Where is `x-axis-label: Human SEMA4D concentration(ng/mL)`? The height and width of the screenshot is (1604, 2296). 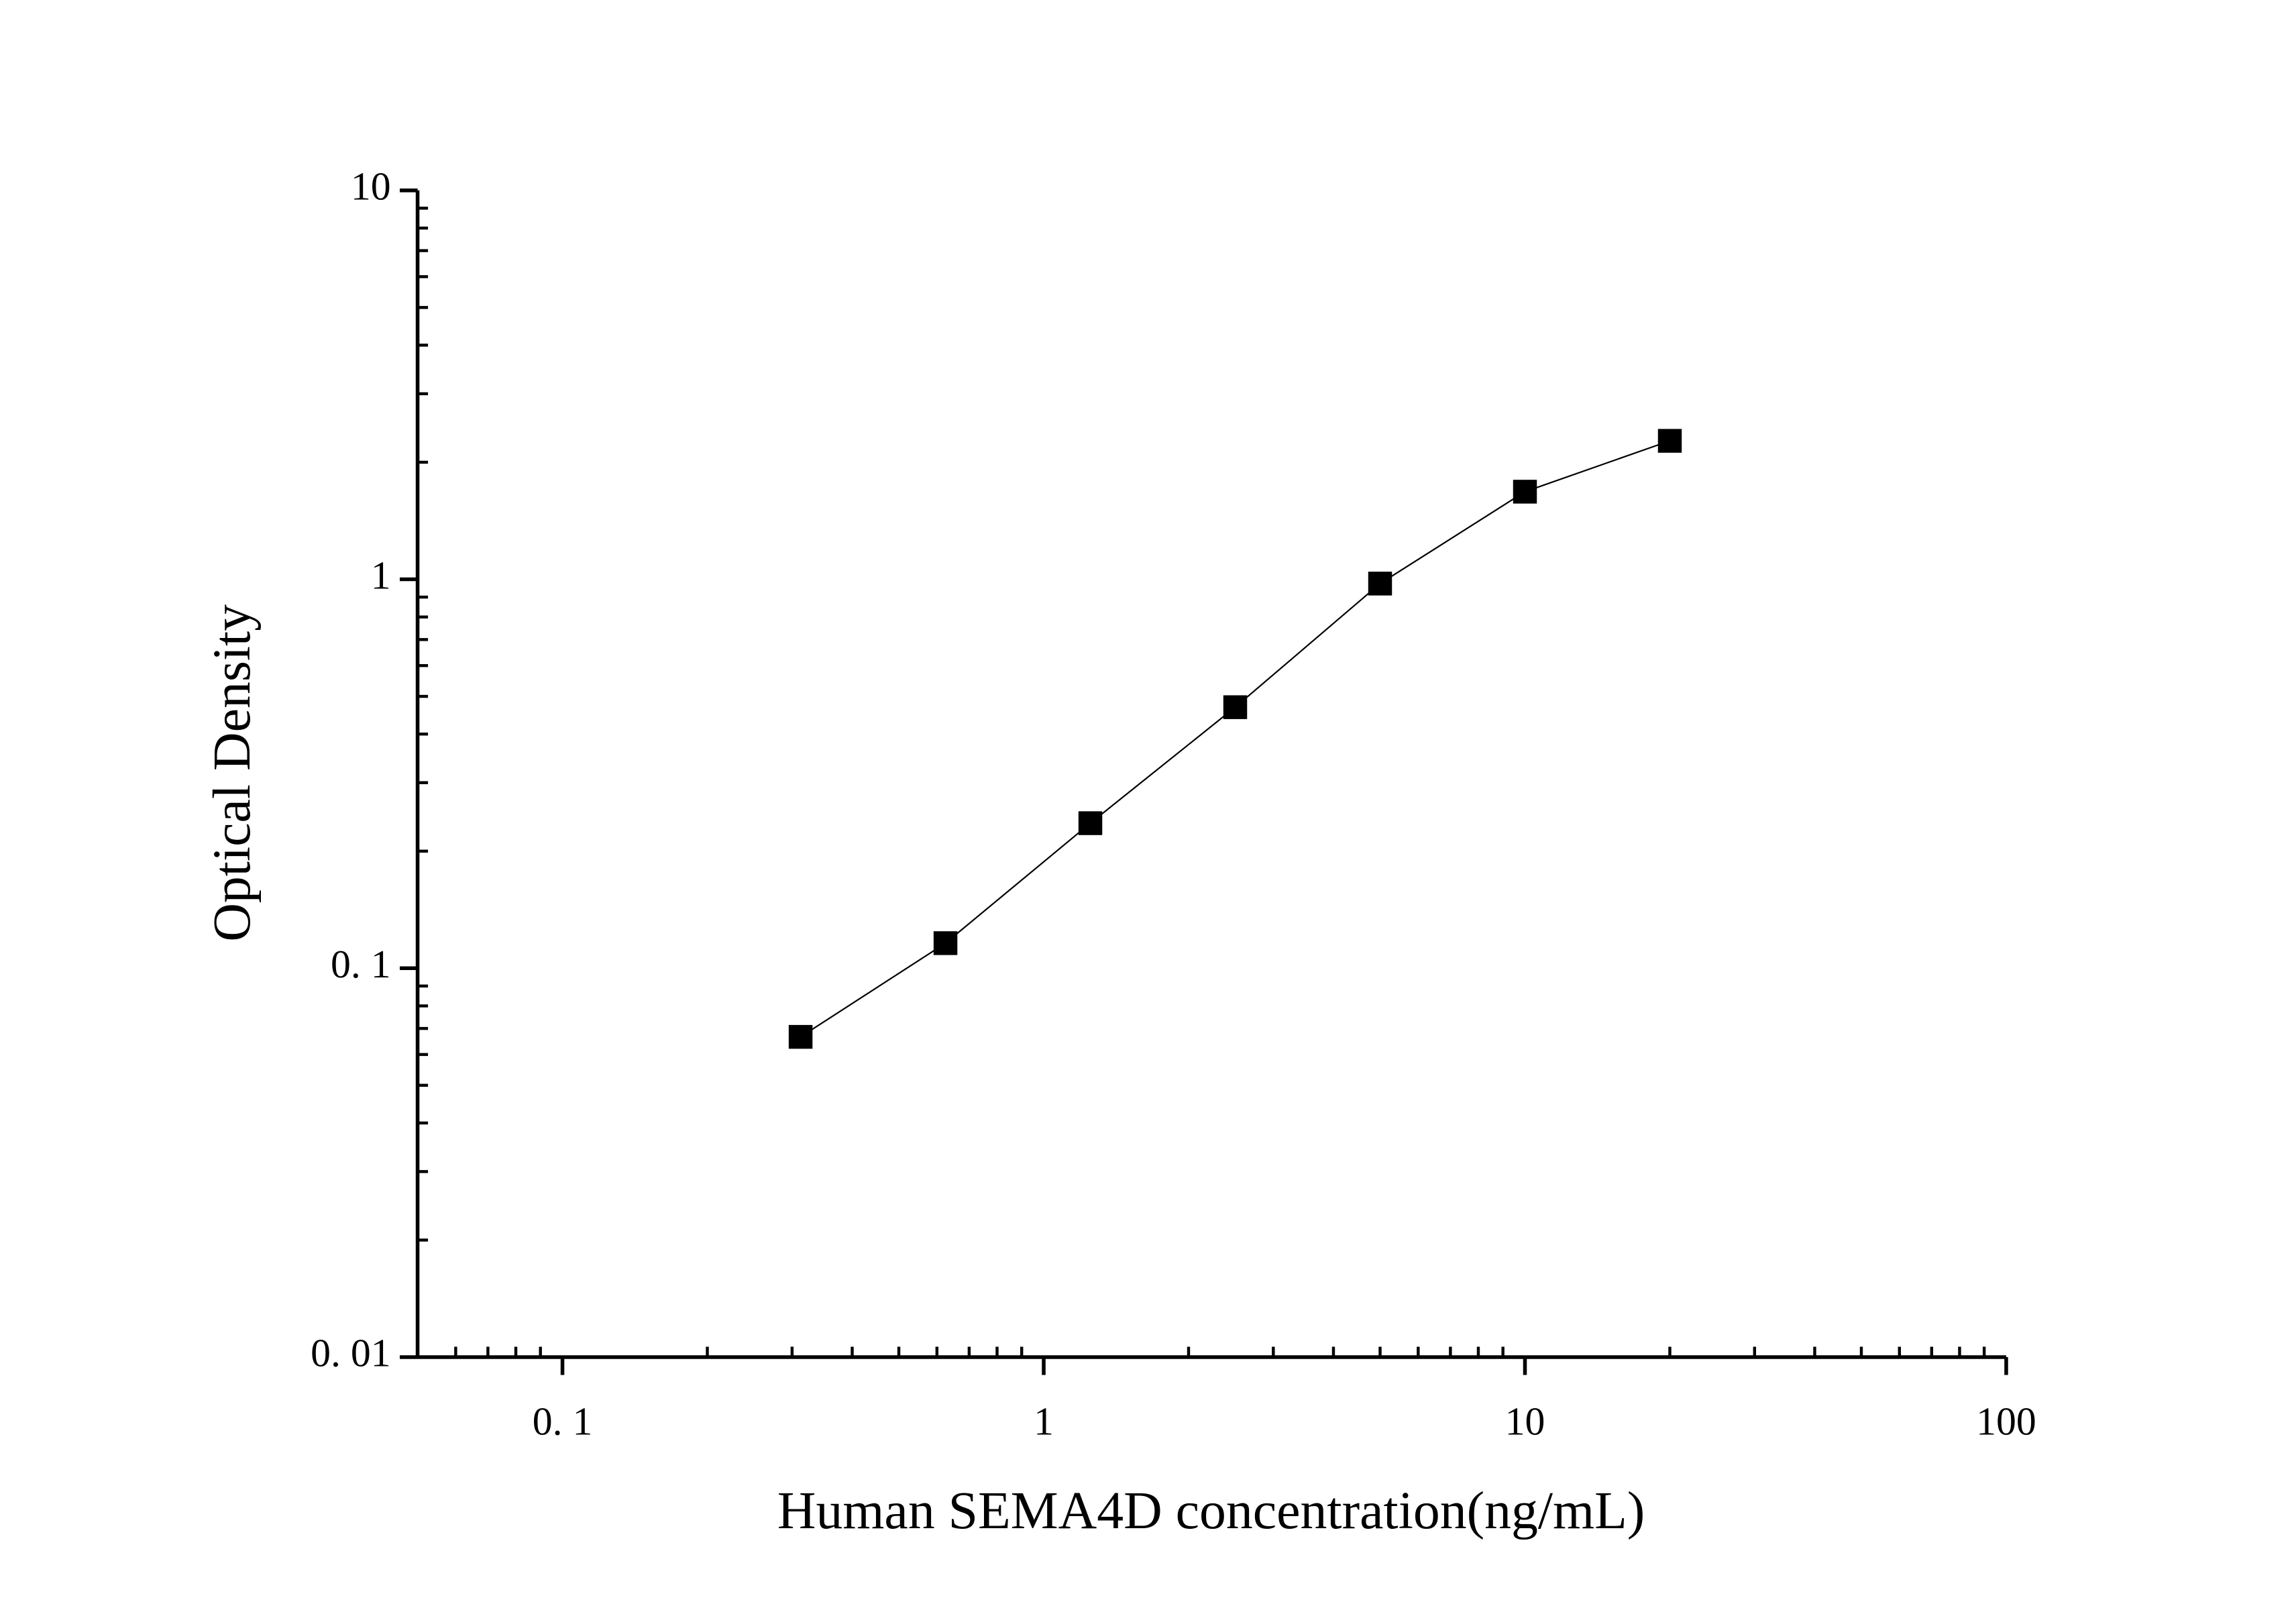
x-axis-label: Human SEMA4D concentration(ng/mL) is located at coordinates (1211, 1510).